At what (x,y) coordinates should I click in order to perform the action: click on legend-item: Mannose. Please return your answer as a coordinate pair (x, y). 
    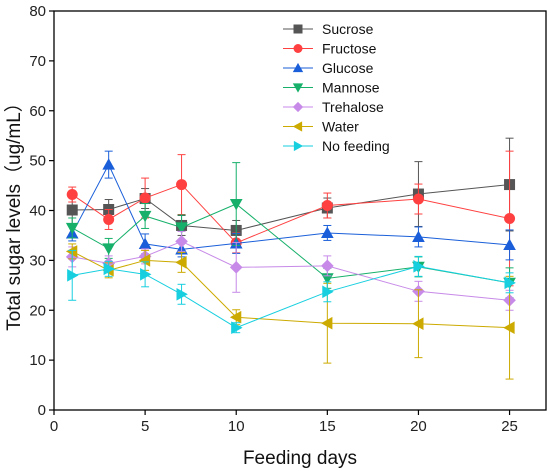
    Looking at the image, I should click on (331, 88).